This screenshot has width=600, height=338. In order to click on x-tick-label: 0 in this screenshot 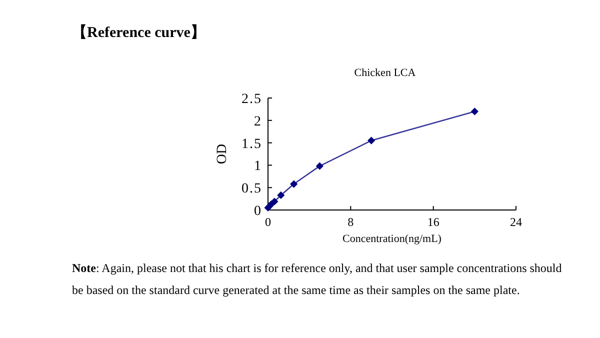, I will do `click(268, 222)`.